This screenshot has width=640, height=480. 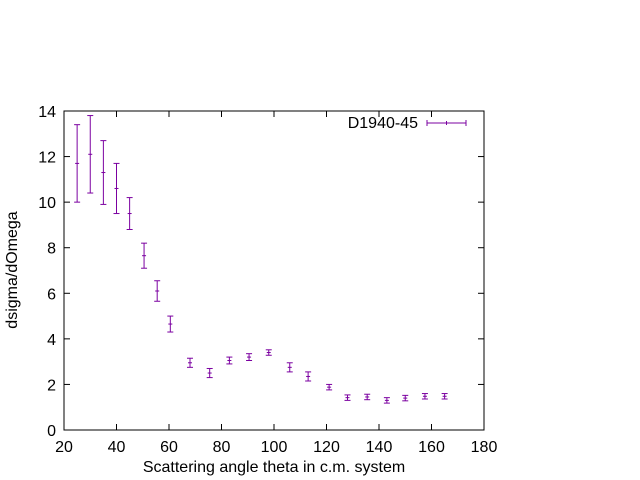 I want to click on x-tick-label: 20, so click(x=64, y=447).